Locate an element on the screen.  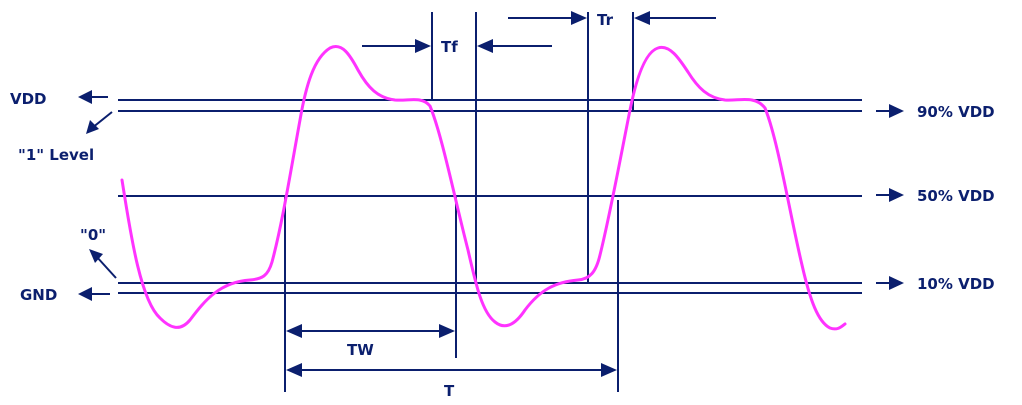
gnd-arrow-head is located at coordinates (85, 294).